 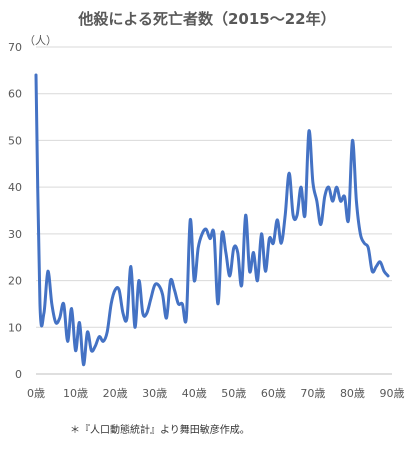 I want to click on x-tick-label: 0歳, so click(x=36, y=393).